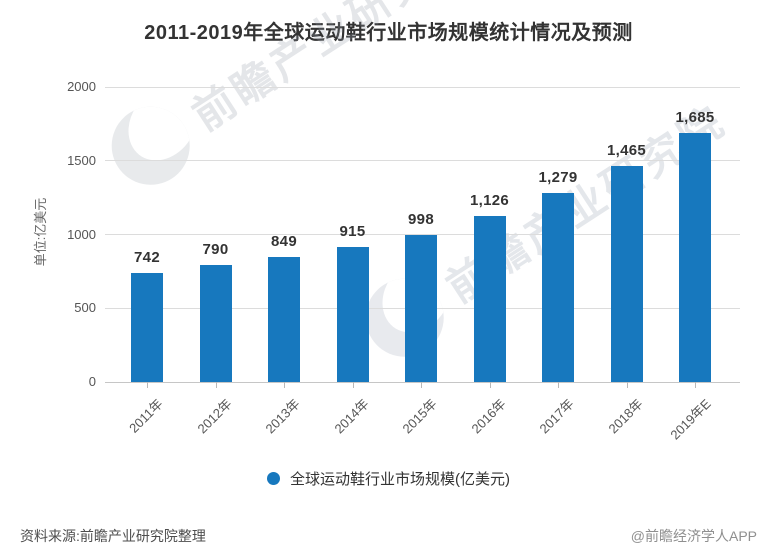 Image resolution: width=777 pixels, height=558 pixels. Describe the element at coordinates (214, 416) in the screenshot. I see `x-tick-label: 2012年` at that location.